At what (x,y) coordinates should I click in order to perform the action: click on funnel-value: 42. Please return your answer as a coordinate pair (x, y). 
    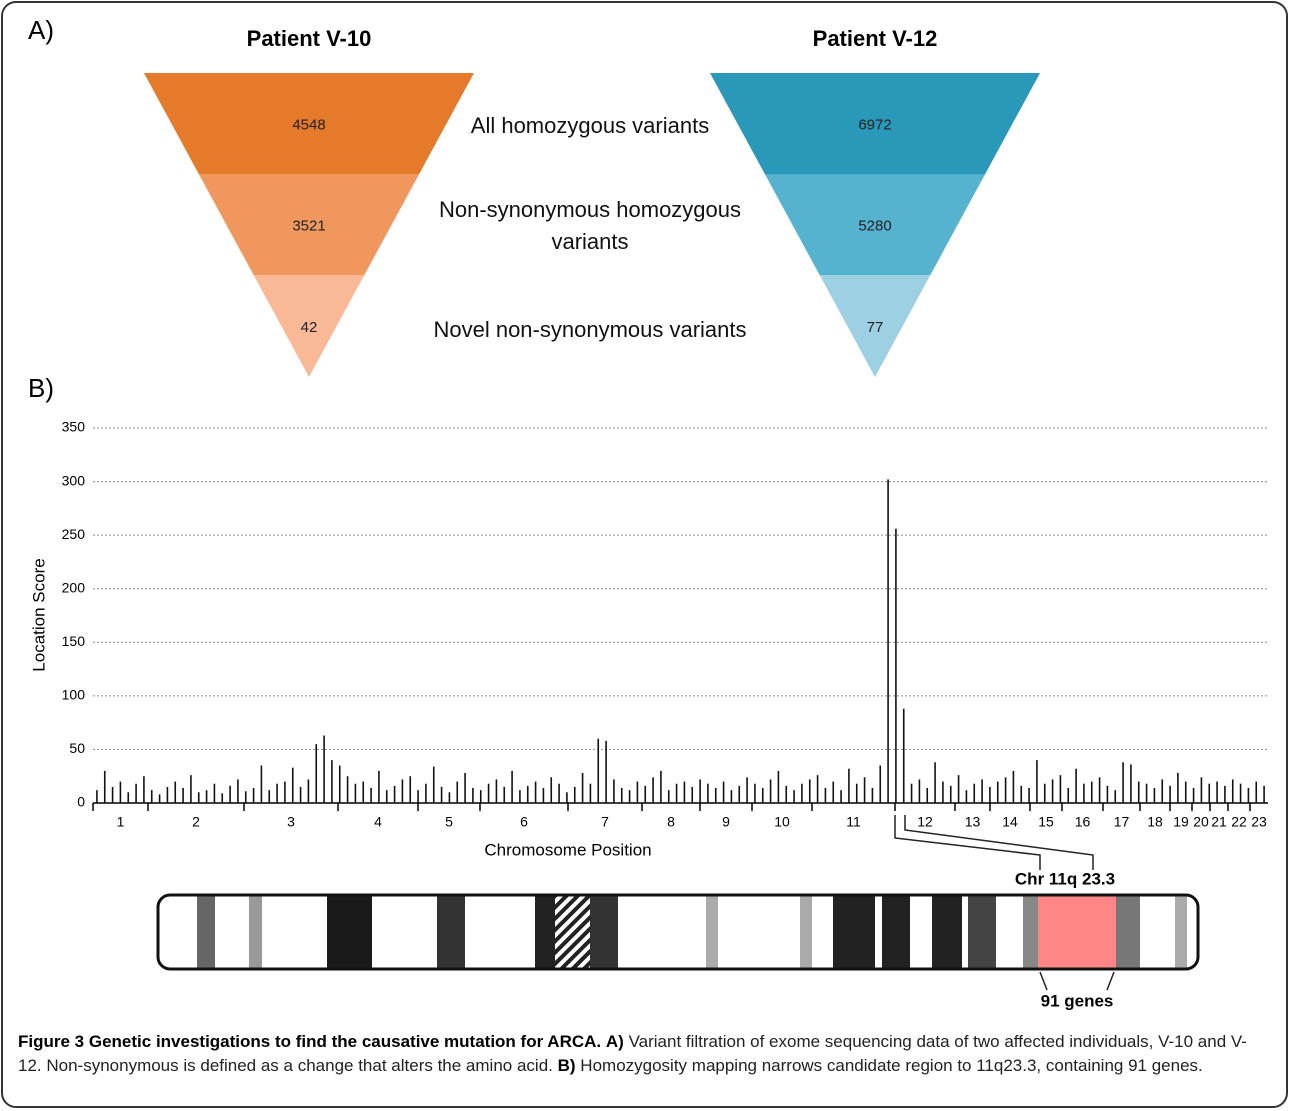
    Looking at the image, I should click on (309, 327).